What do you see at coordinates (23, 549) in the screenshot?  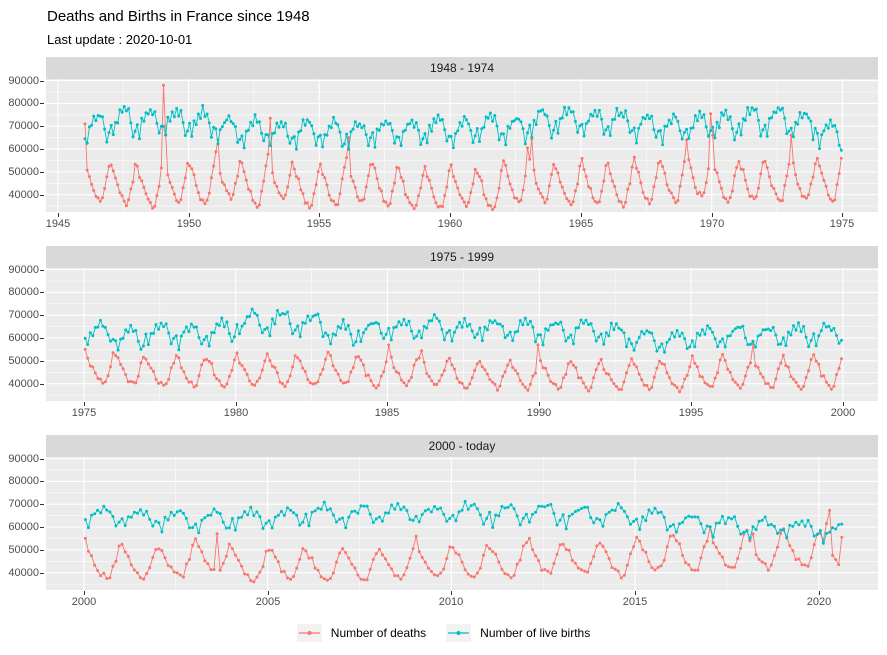 I see `y-tick-label: 50000` at bounding box center [23, 549].